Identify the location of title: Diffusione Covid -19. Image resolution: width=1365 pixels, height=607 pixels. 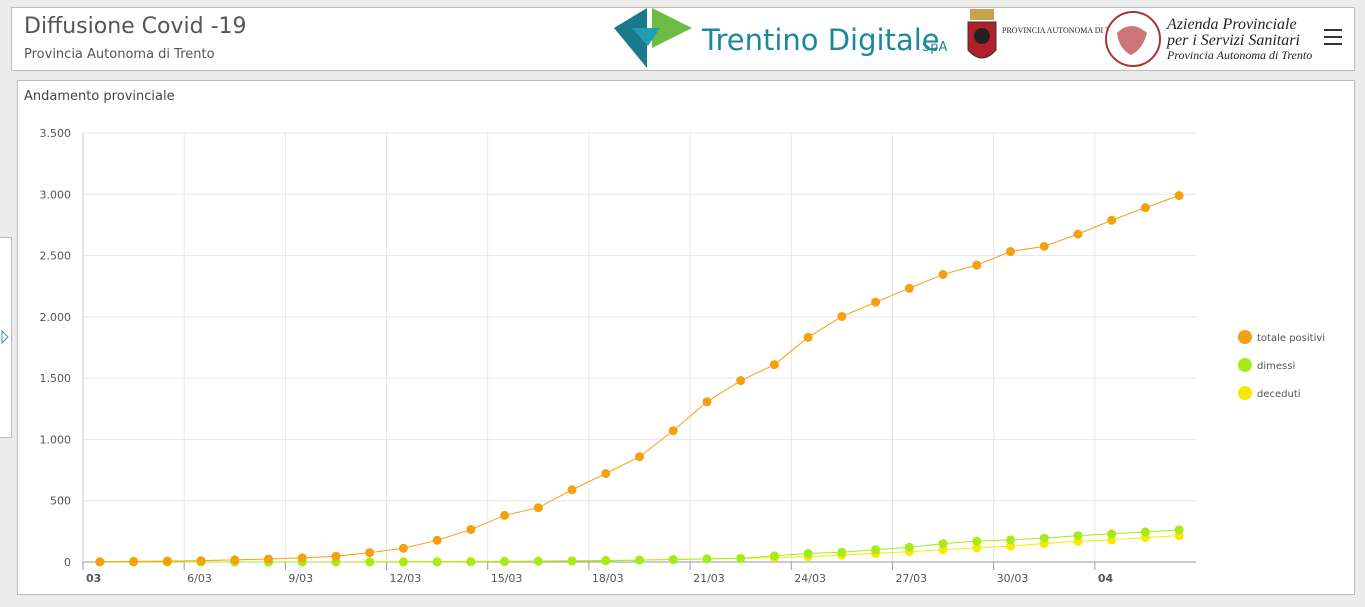
(135, 26).